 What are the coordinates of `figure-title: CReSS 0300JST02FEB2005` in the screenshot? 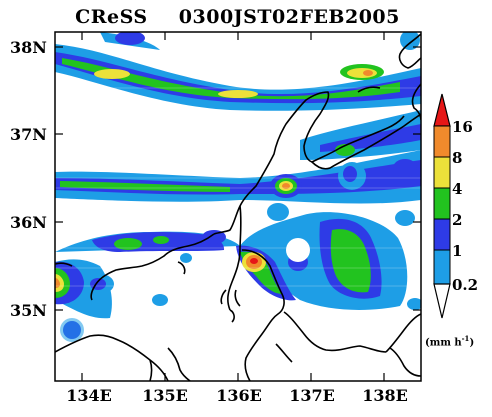 It's located at (237, 17).